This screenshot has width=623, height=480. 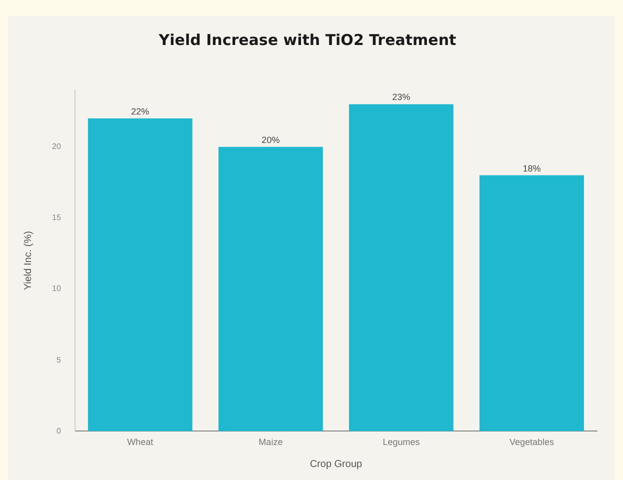 I want to click on x-tick-label: Legumes, so click(x=401, y=442).